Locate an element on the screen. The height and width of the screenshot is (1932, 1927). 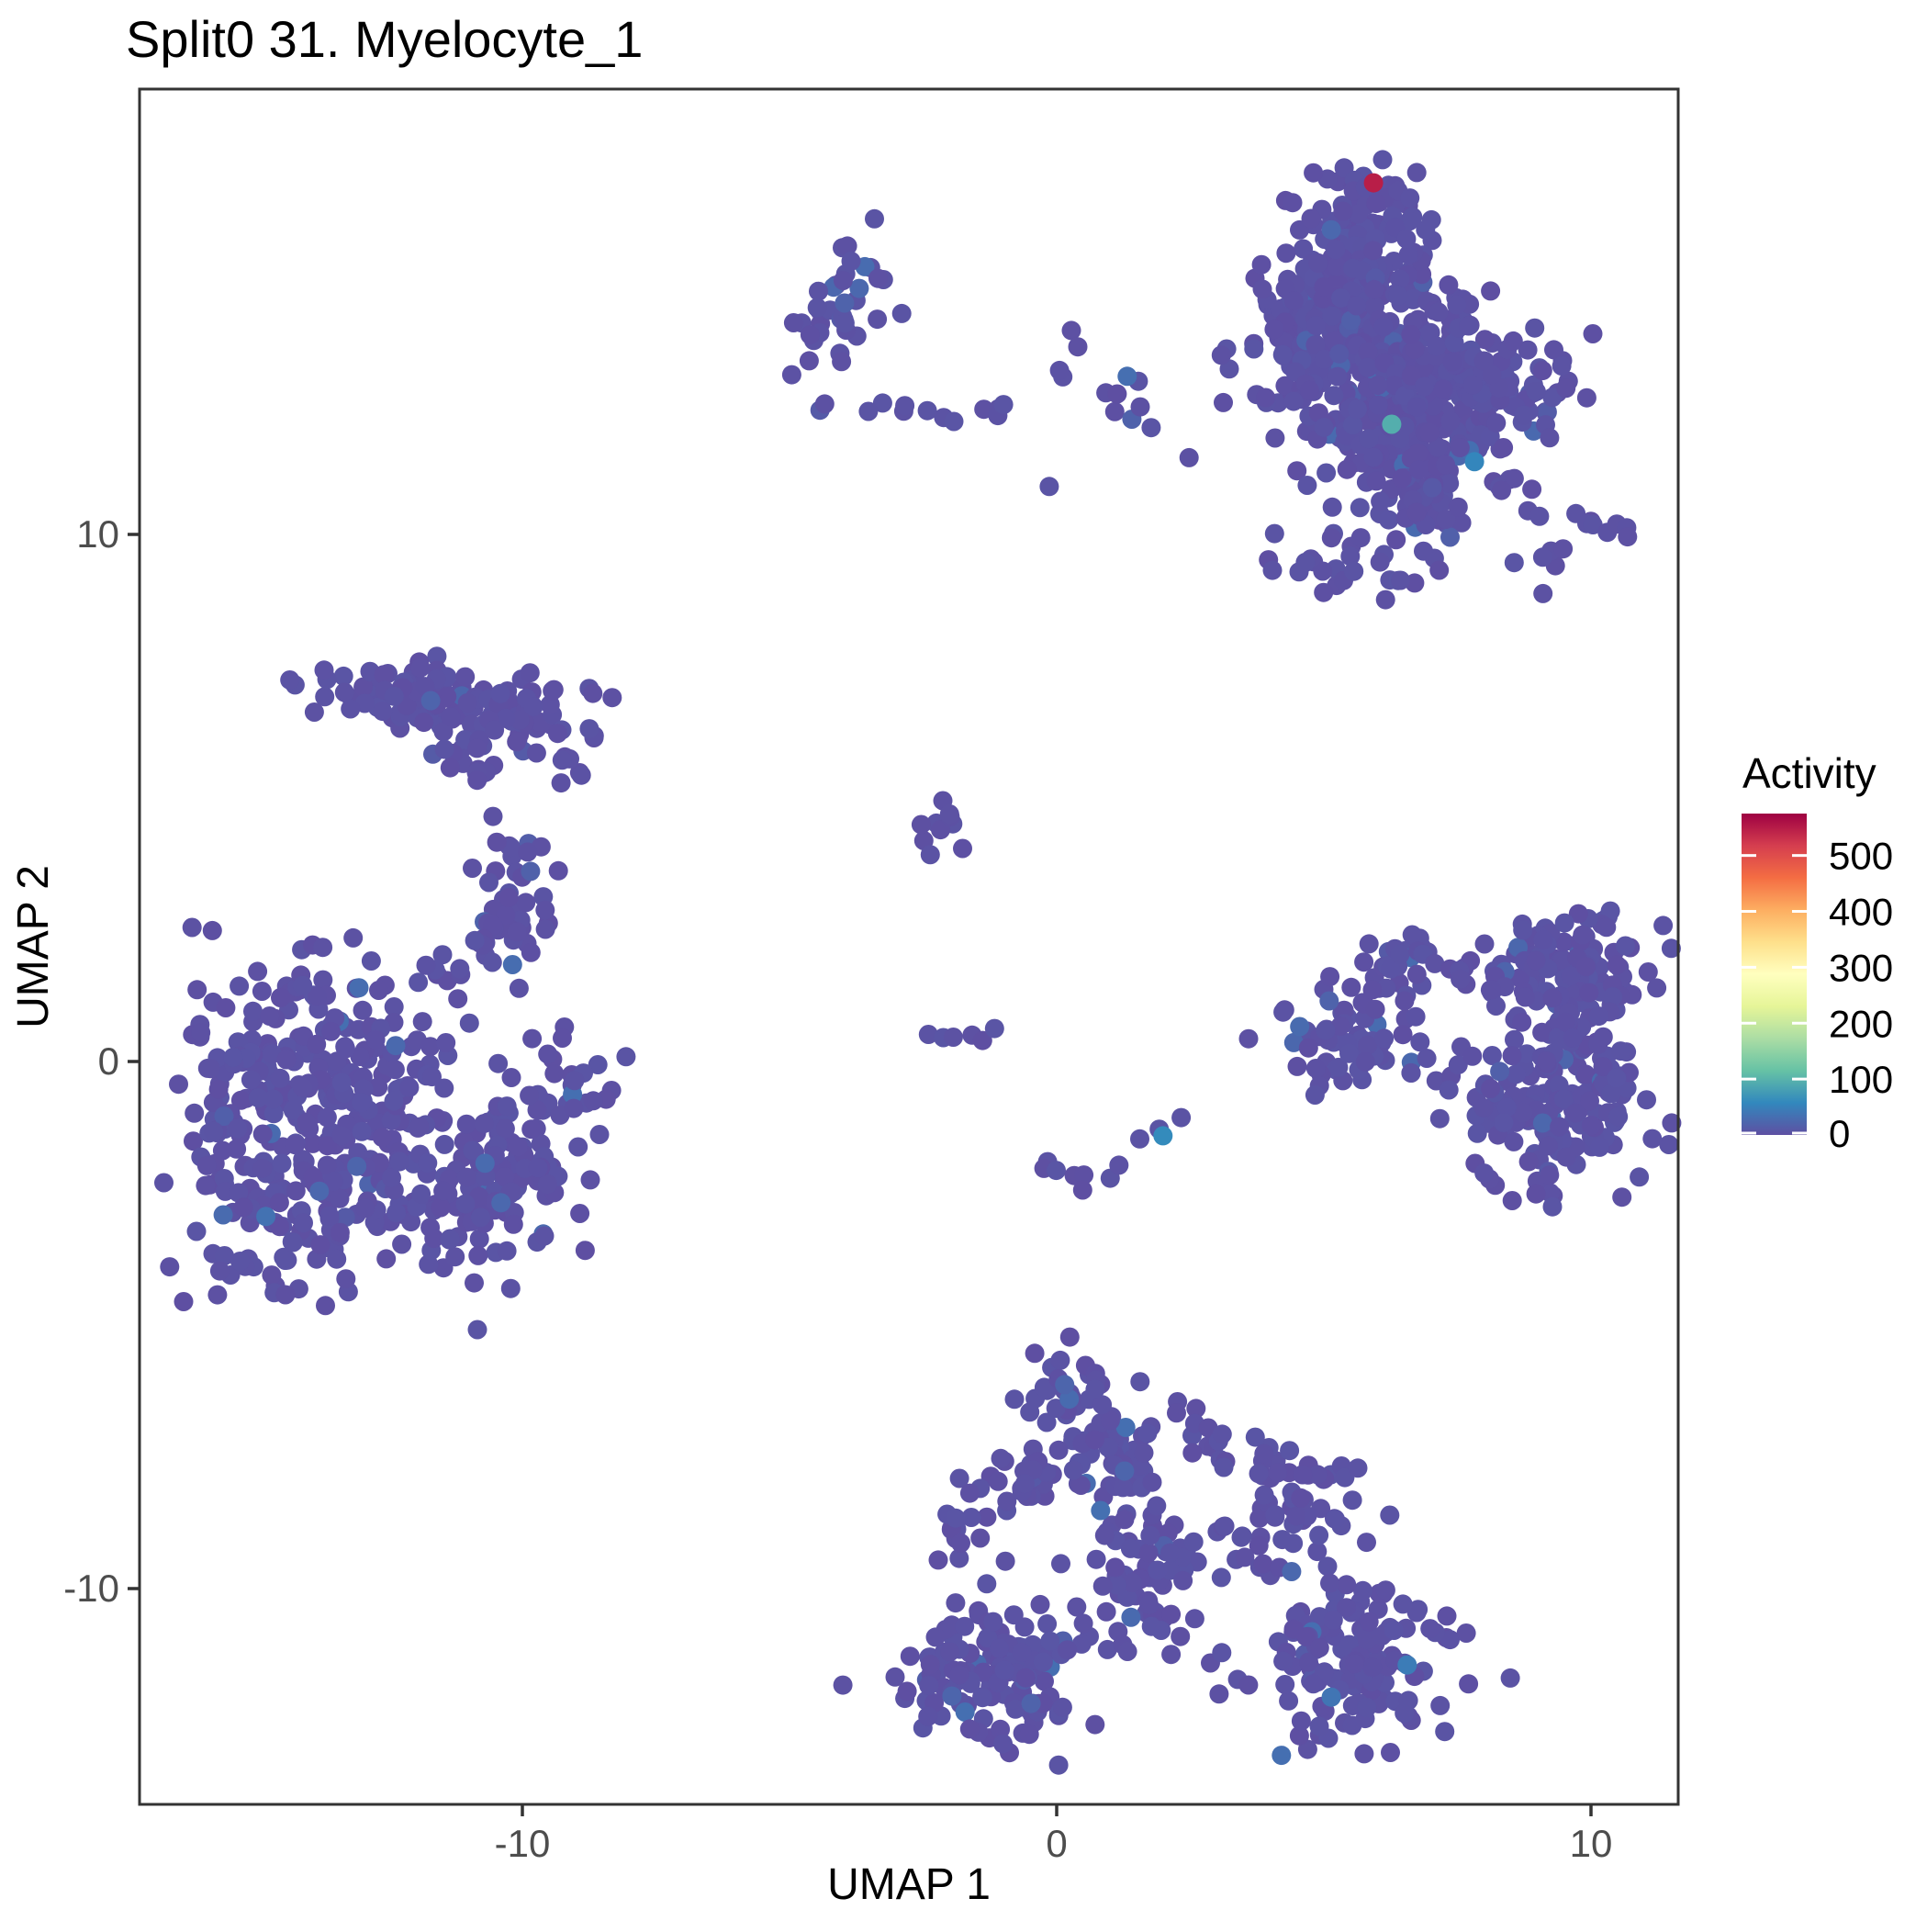
legend-ticks is located at coordinates (1775, 994).